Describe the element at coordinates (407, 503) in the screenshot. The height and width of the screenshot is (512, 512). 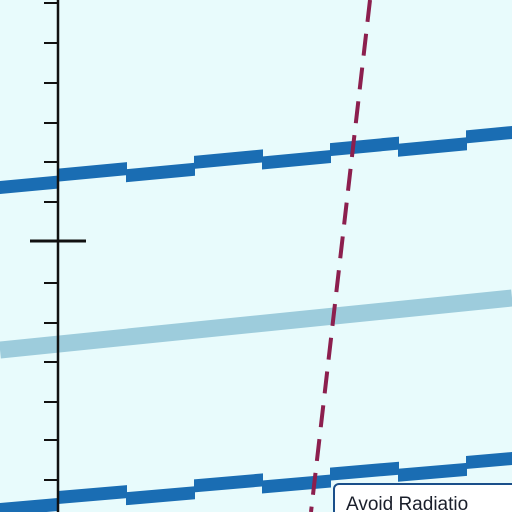
I see `legend-label: Avoid Radiatio` at that location.